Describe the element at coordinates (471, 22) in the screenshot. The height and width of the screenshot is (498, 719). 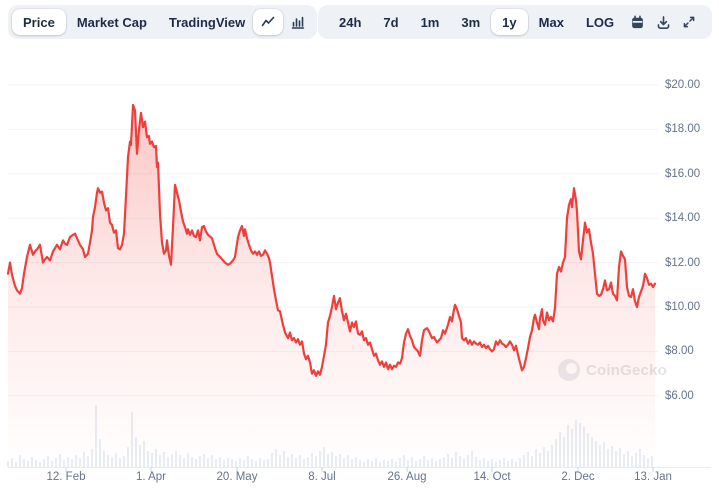
I see `range-3m: 3m` at that location.